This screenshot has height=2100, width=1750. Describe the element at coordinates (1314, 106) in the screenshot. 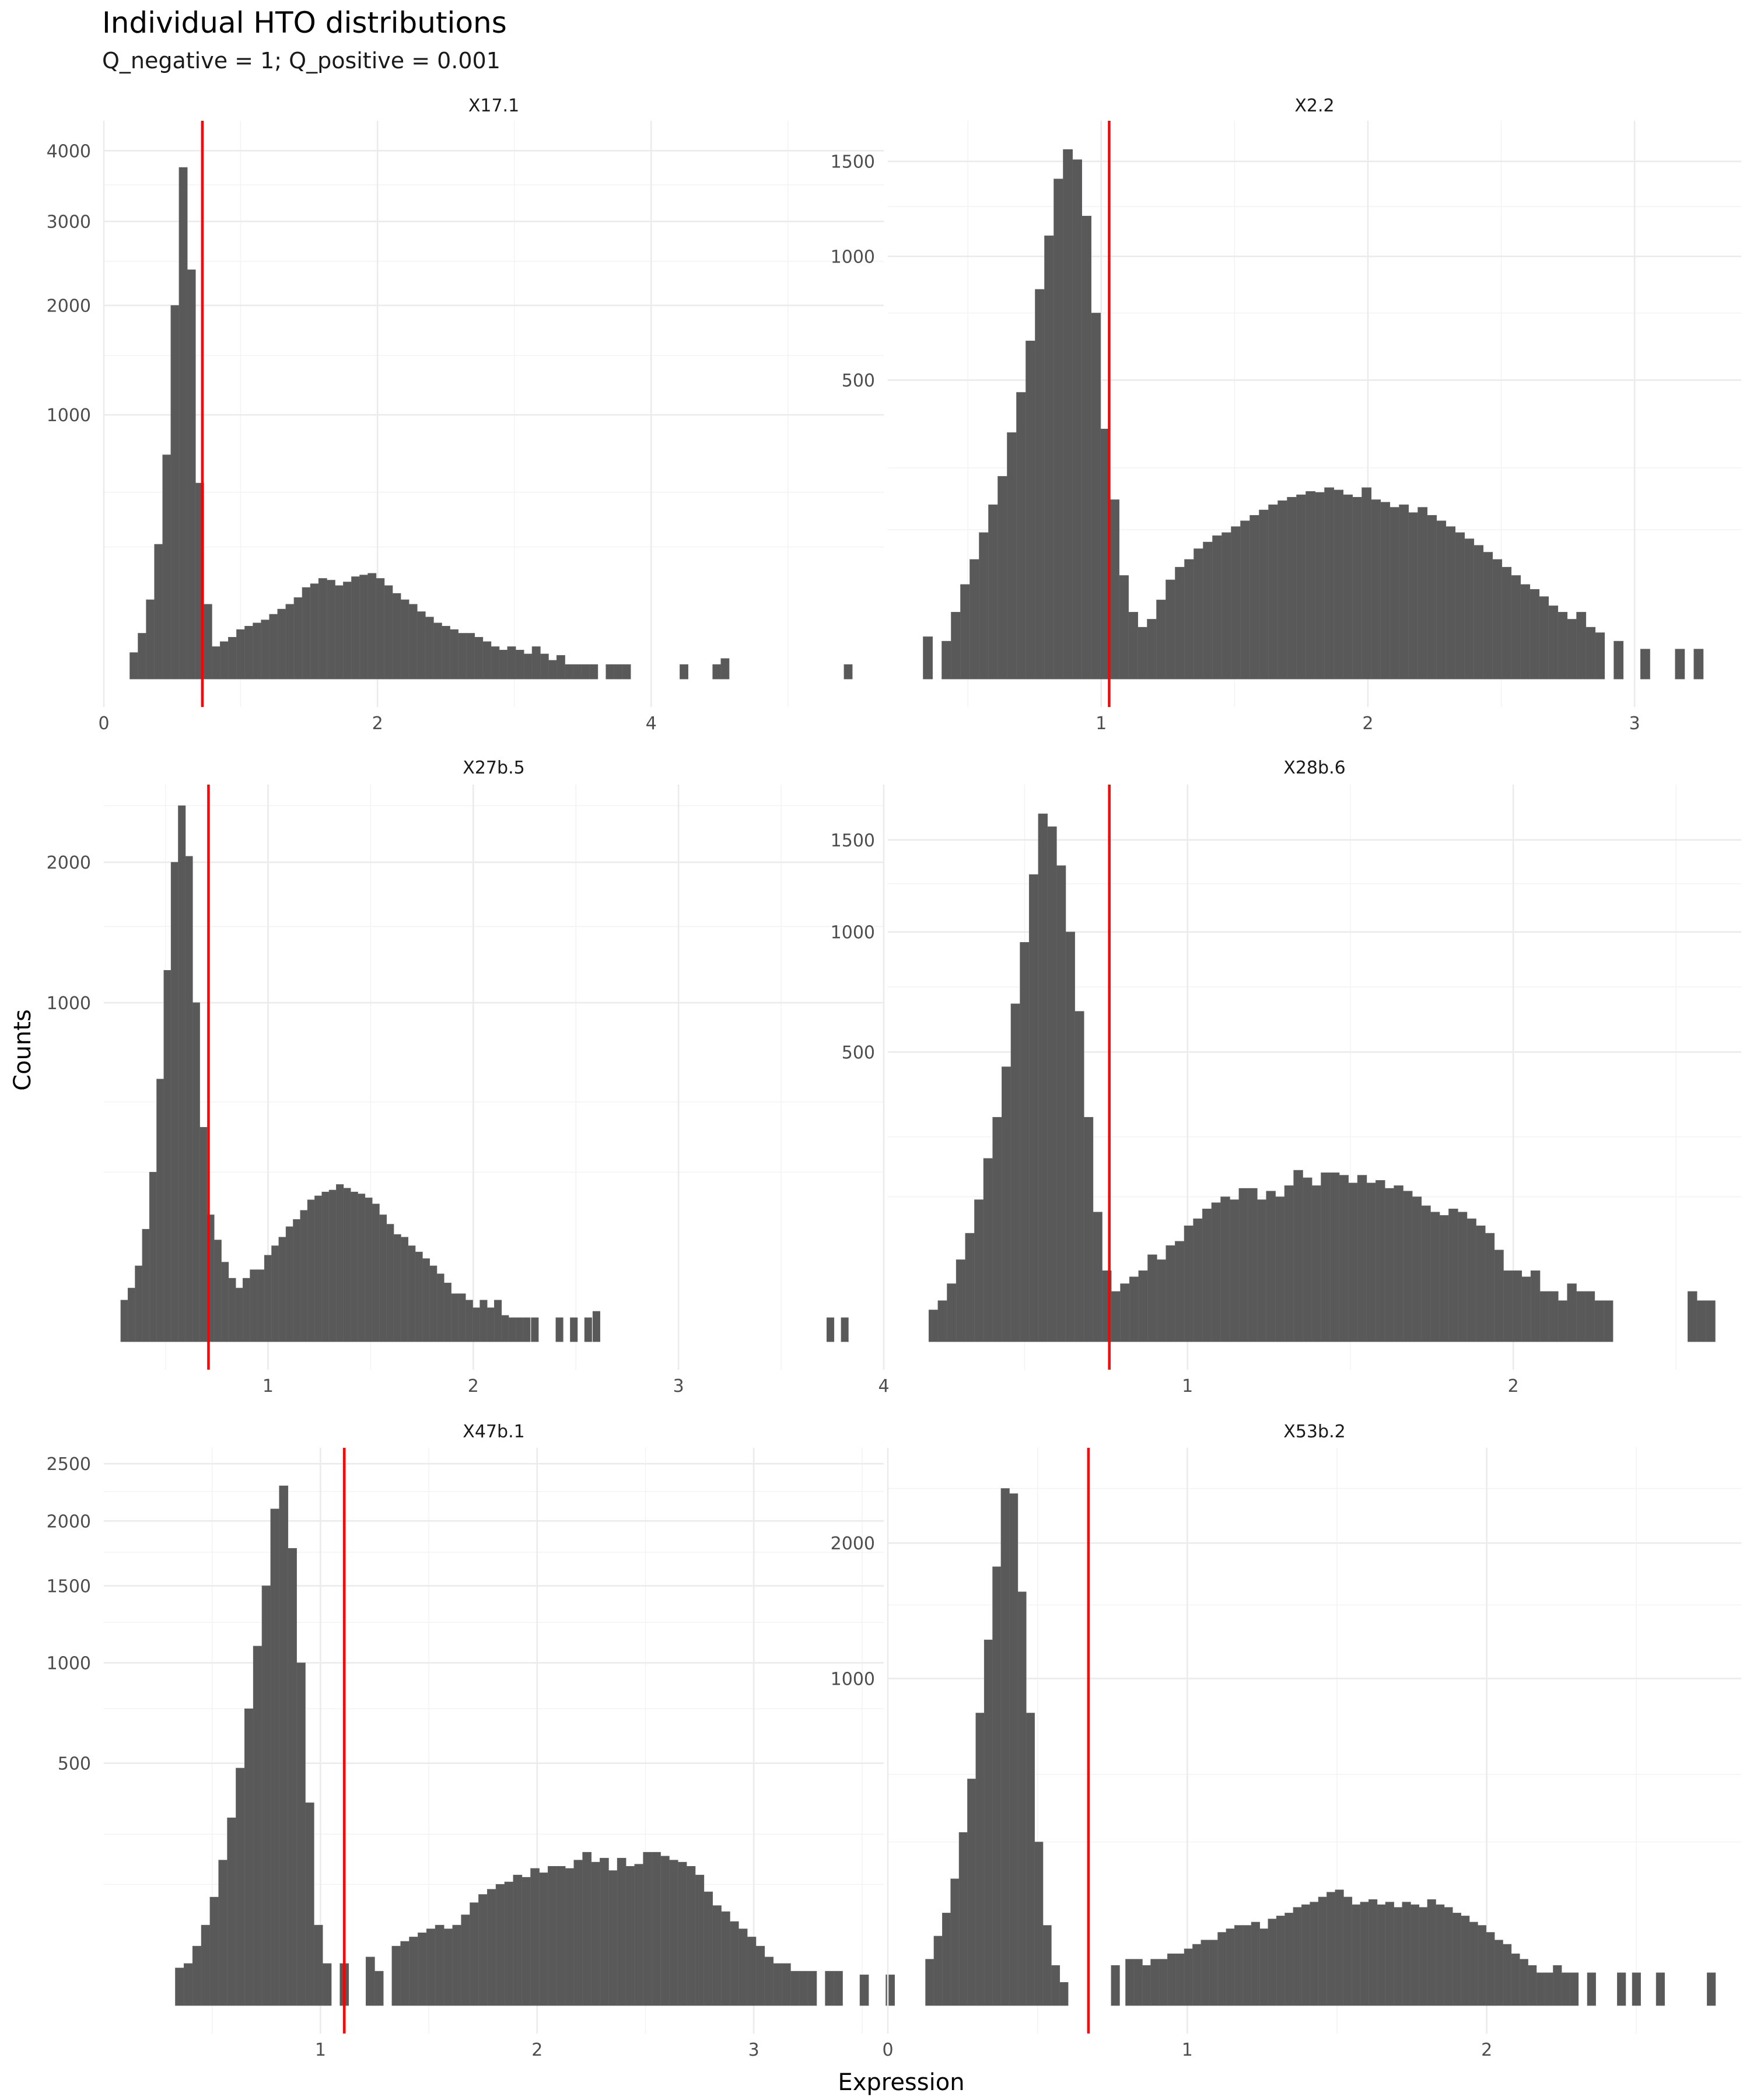

I see `facet-label: X2.2` at that location.